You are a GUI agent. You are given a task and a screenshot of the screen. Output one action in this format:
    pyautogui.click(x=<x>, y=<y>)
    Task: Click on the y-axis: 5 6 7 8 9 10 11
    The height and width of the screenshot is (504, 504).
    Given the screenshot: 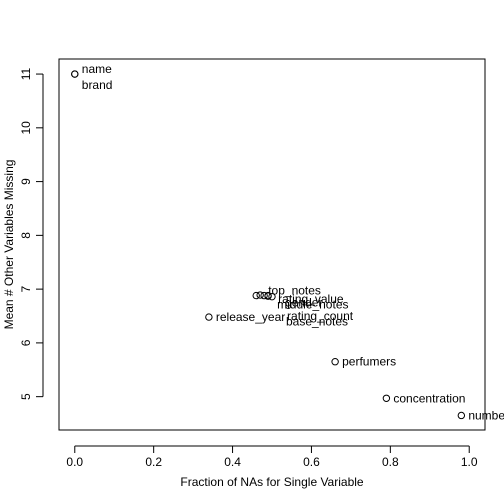 What is the action you would take?
    pyautogui.click(x=31, y=234)
    